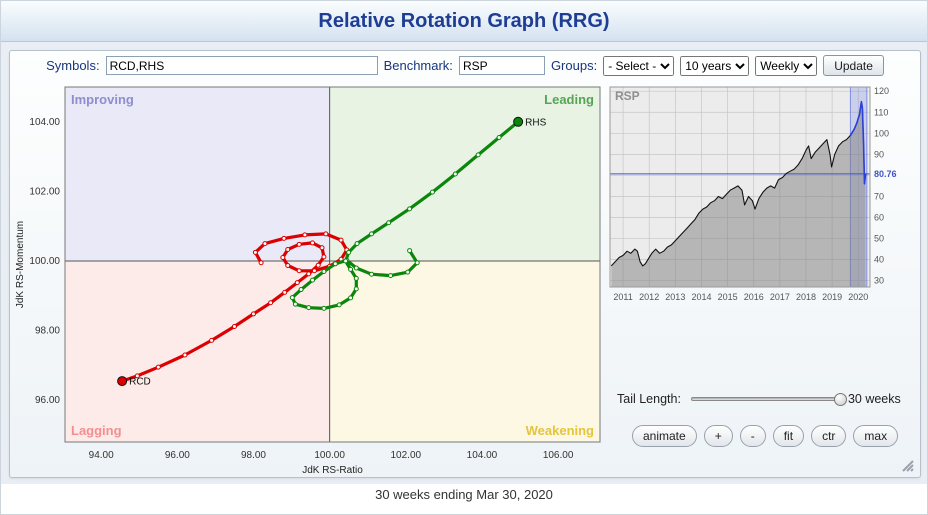 The image size is (928, 515). What do you see at coordinates (569, 99) in the screenshot?
I see `svg-text: Leading` at bounding box center [569, 99].